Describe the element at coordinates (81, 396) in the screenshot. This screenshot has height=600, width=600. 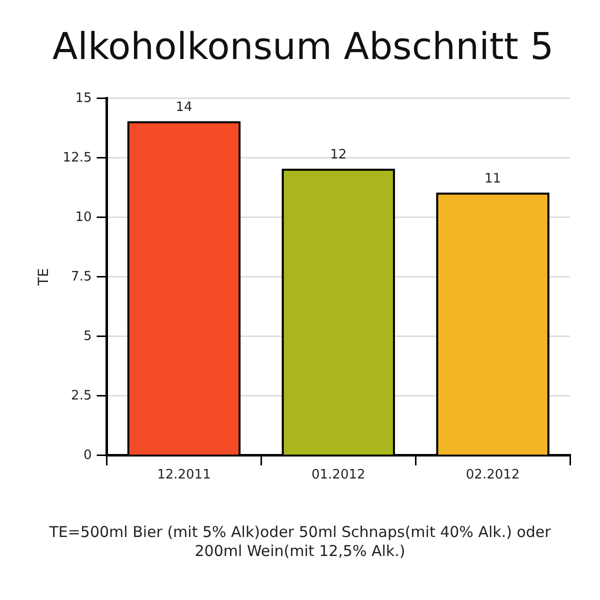
I see `y-tick-label: 2.5` at that location.